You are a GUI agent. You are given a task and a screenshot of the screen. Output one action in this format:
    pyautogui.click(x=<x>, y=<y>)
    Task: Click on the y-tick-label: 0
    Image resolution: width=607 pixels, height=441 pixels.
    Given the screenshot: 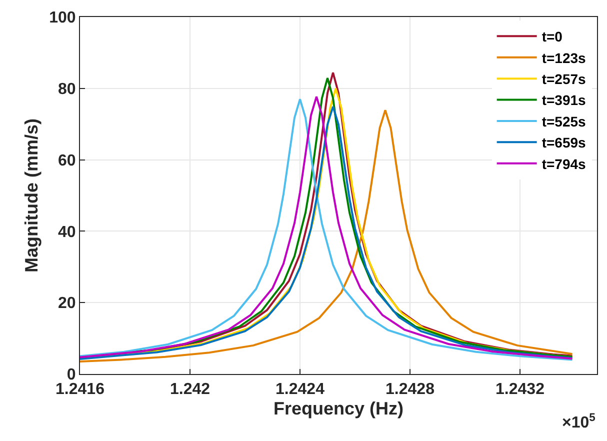 What is the action you would take?
    pyautogui.click(x=71, y=375)
    